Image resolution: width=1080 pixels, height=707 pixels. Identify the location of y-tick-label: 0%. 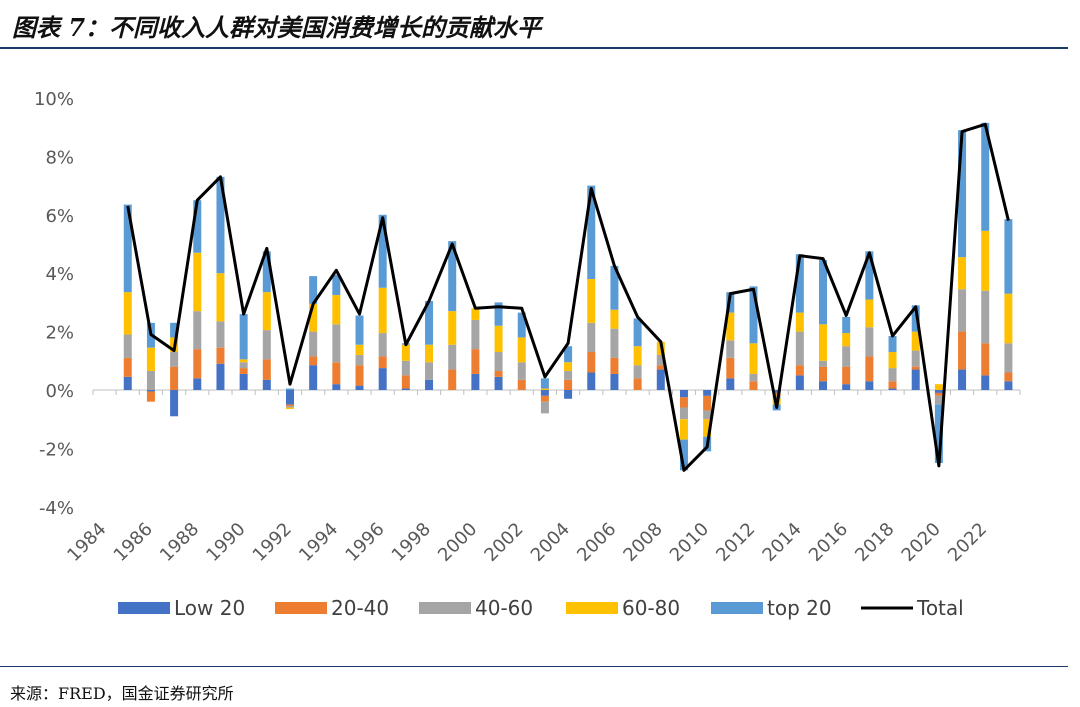
(59, 391).